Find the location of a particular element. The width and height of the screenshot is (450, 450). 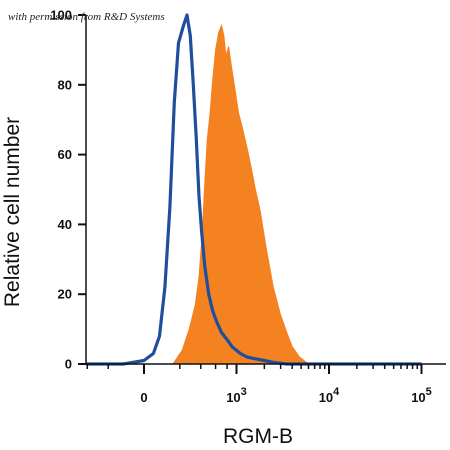

y-tick-label: 80 is located at coordinates (65, 84).